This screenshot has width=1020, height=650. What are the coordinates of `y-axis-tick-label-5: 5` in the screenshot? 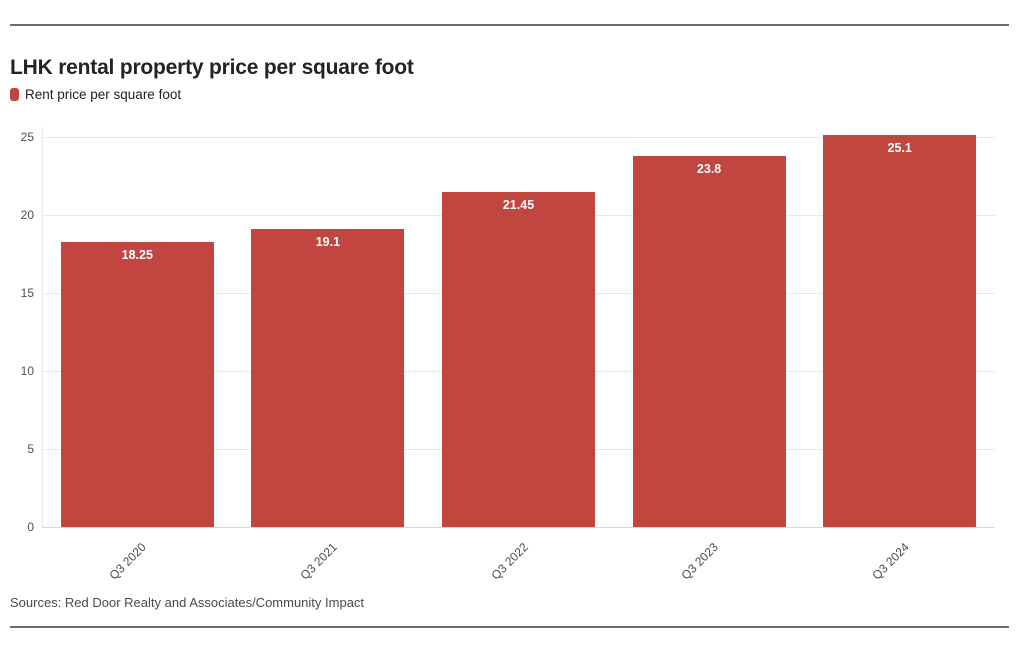 It's located at (30, 449).